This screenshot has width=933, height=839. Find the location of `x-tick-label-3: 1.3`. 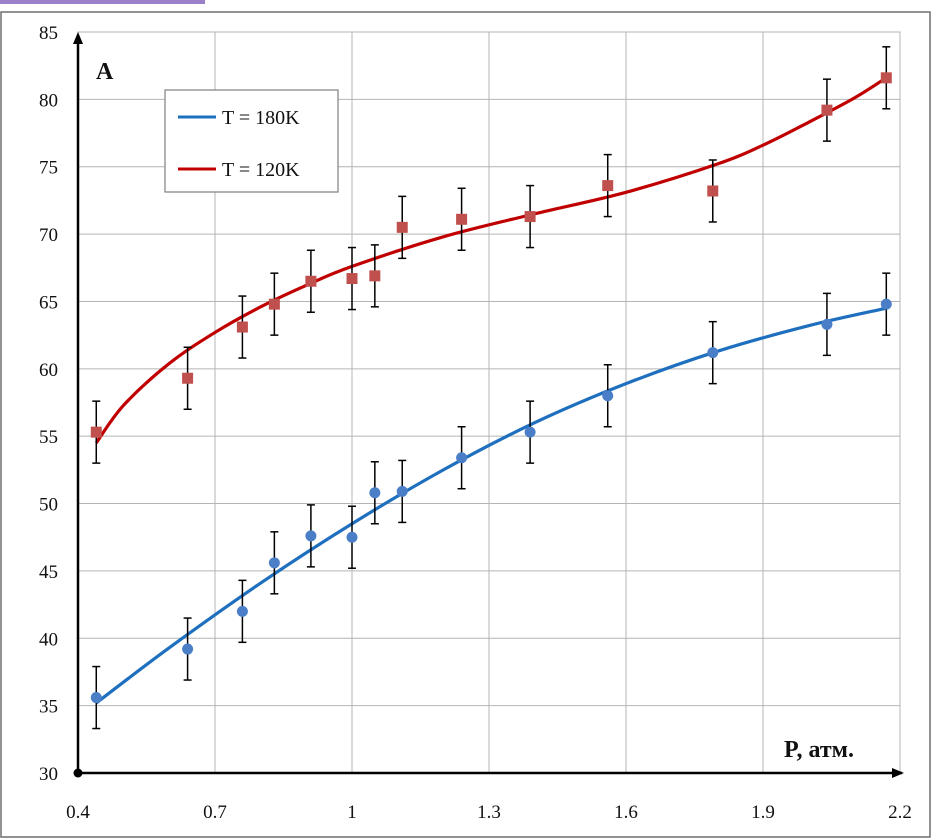

x-tick-label-3: 1.3 is located at coordinates (489, 812).